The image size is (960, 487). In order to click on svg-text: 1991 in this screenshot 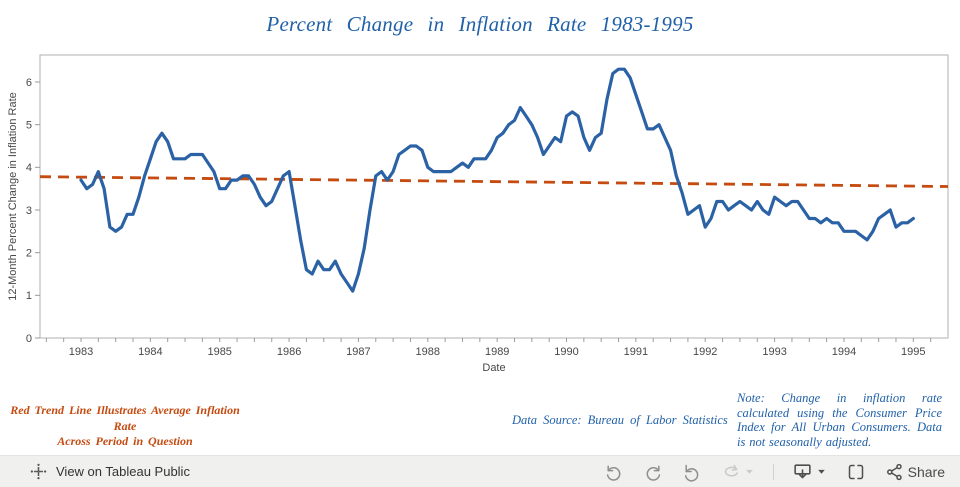, I will do `click(636, 352)`.